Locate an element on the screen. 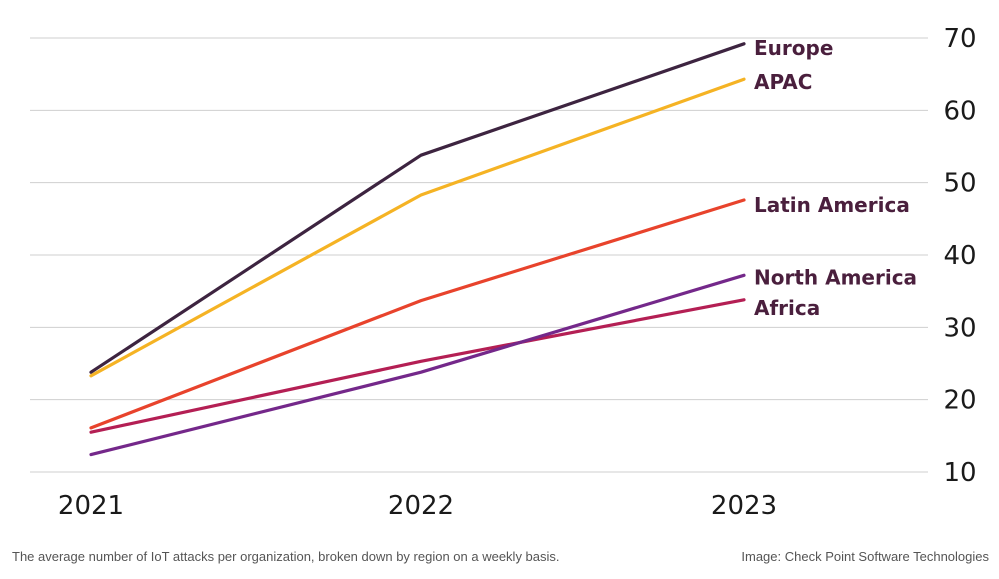  x-tick-label-2022: 2022 is located at coordinates (421, 506).